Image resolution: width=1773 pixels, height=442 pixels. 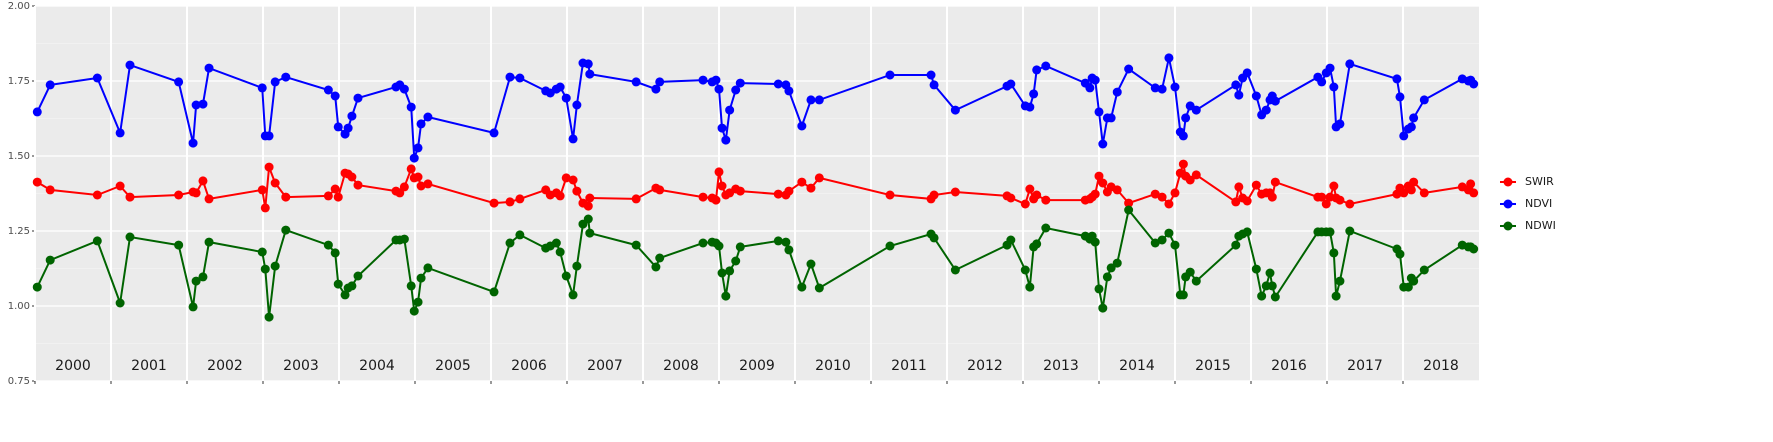 What do you see at coordinates (909, 366) in the screenshot?
I see `year-label: 2011` at bounding box center [909, 366].